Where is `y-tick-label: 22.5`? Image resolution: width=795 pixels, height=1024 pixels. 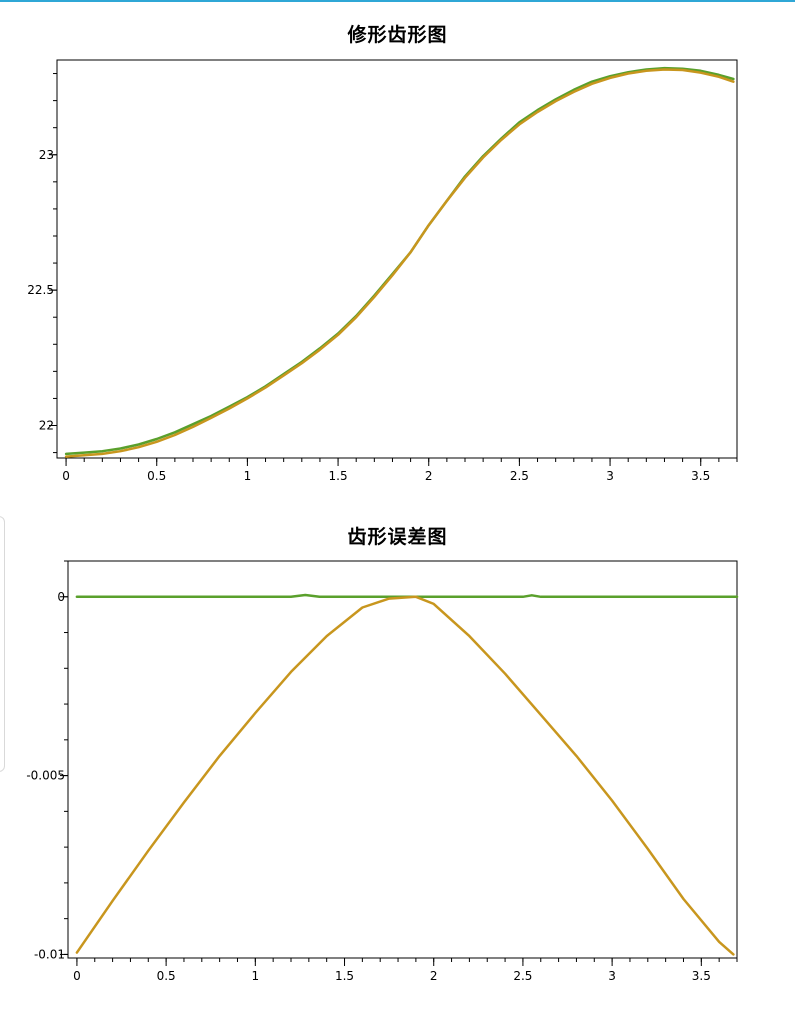 y-tick-label: 22.5 is located at coordinates (40, 290).